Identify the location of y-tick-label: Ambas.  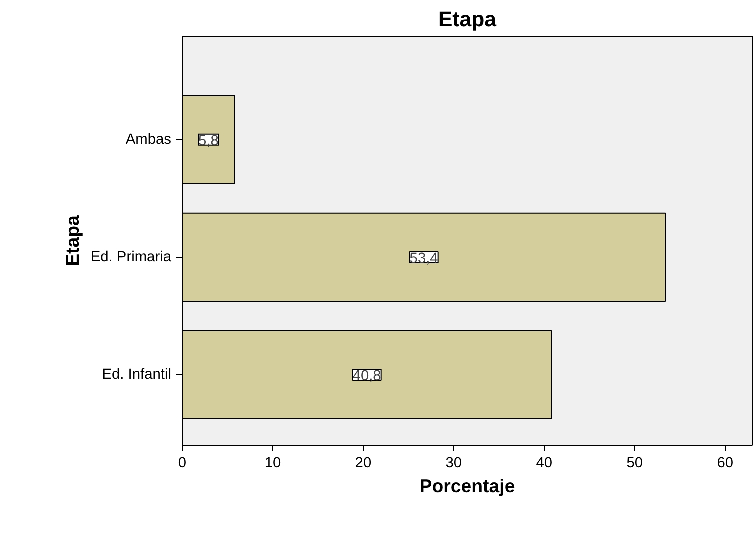
(149, 140).